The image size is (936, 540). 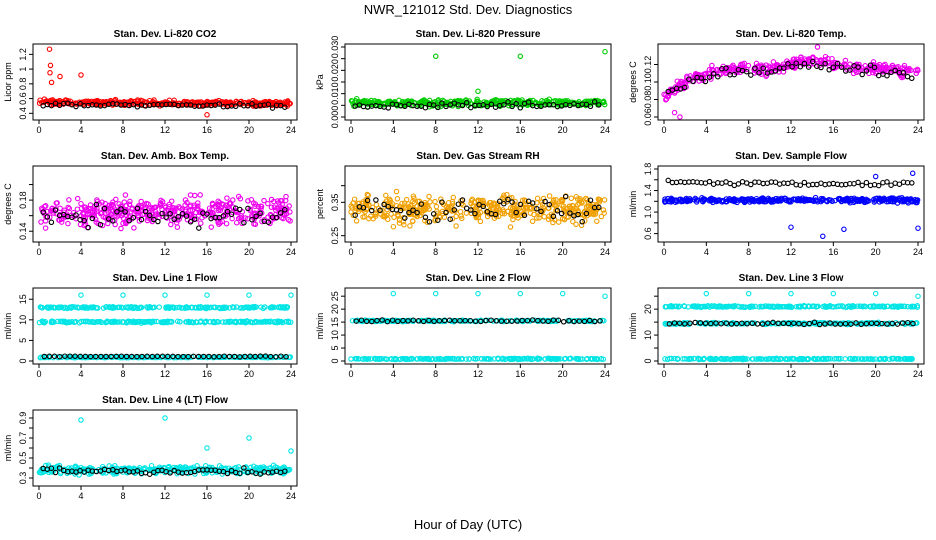 What do you see at coordinates (633, 326) in the screenshot?
I see `y-axis-label: ml/min` at bounding box center [633, 326].